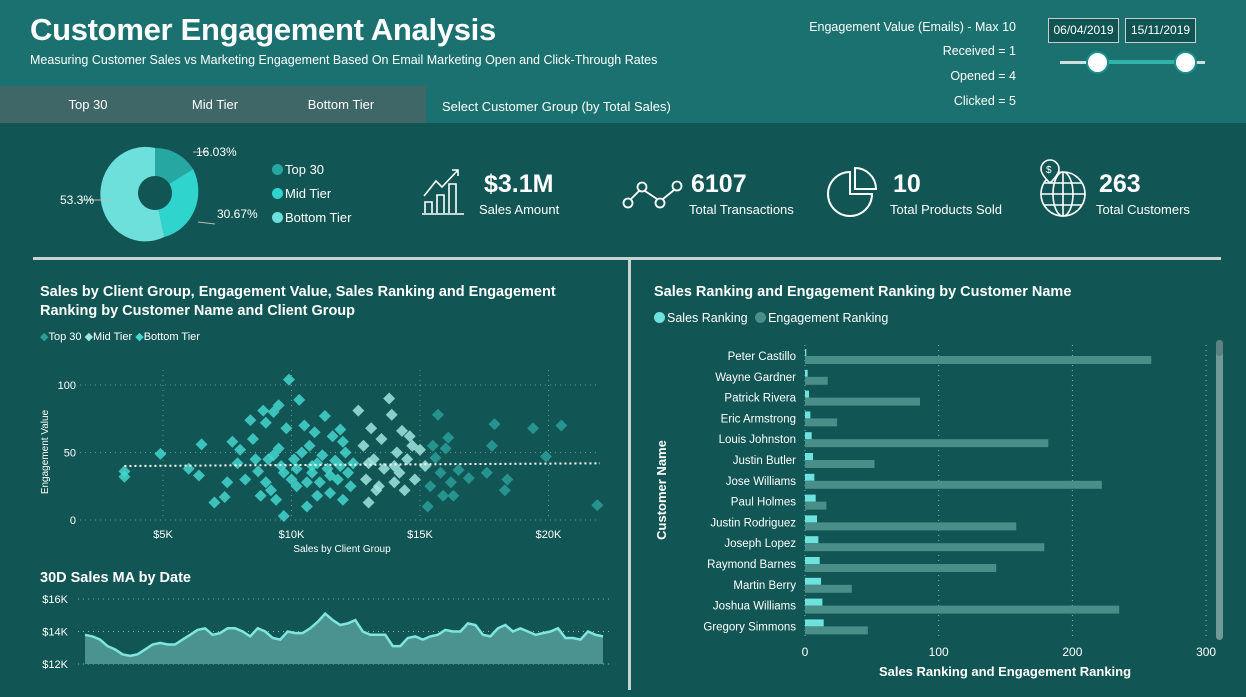 The image size is (1246, 697). I want to click on scatter-legend: ◆Top 30 ◆Mid Tier ◆Bottom Tier, so click(120, 336).